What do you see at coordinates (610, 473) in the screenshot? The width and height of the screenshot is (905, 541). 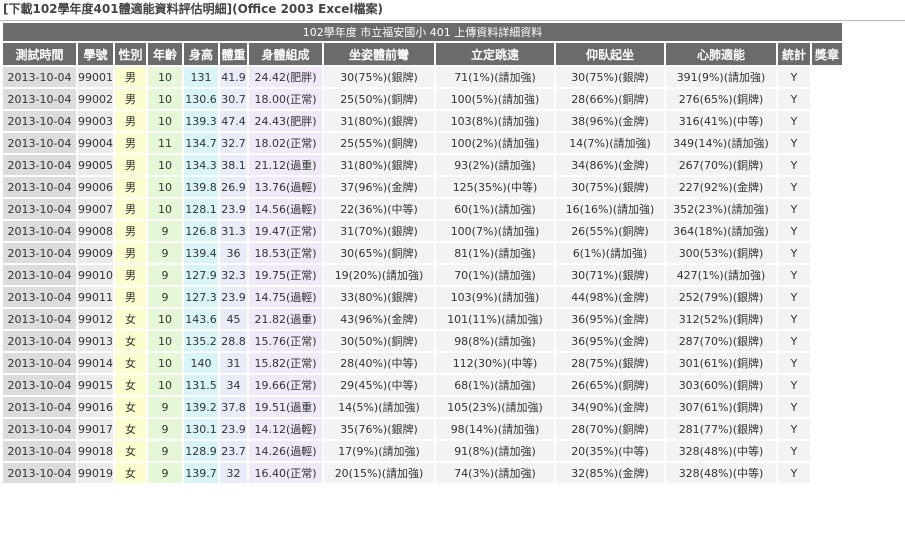 I see `cell-sit-ups: 32(85%)(金牌)` at bounding box center [610, 473].